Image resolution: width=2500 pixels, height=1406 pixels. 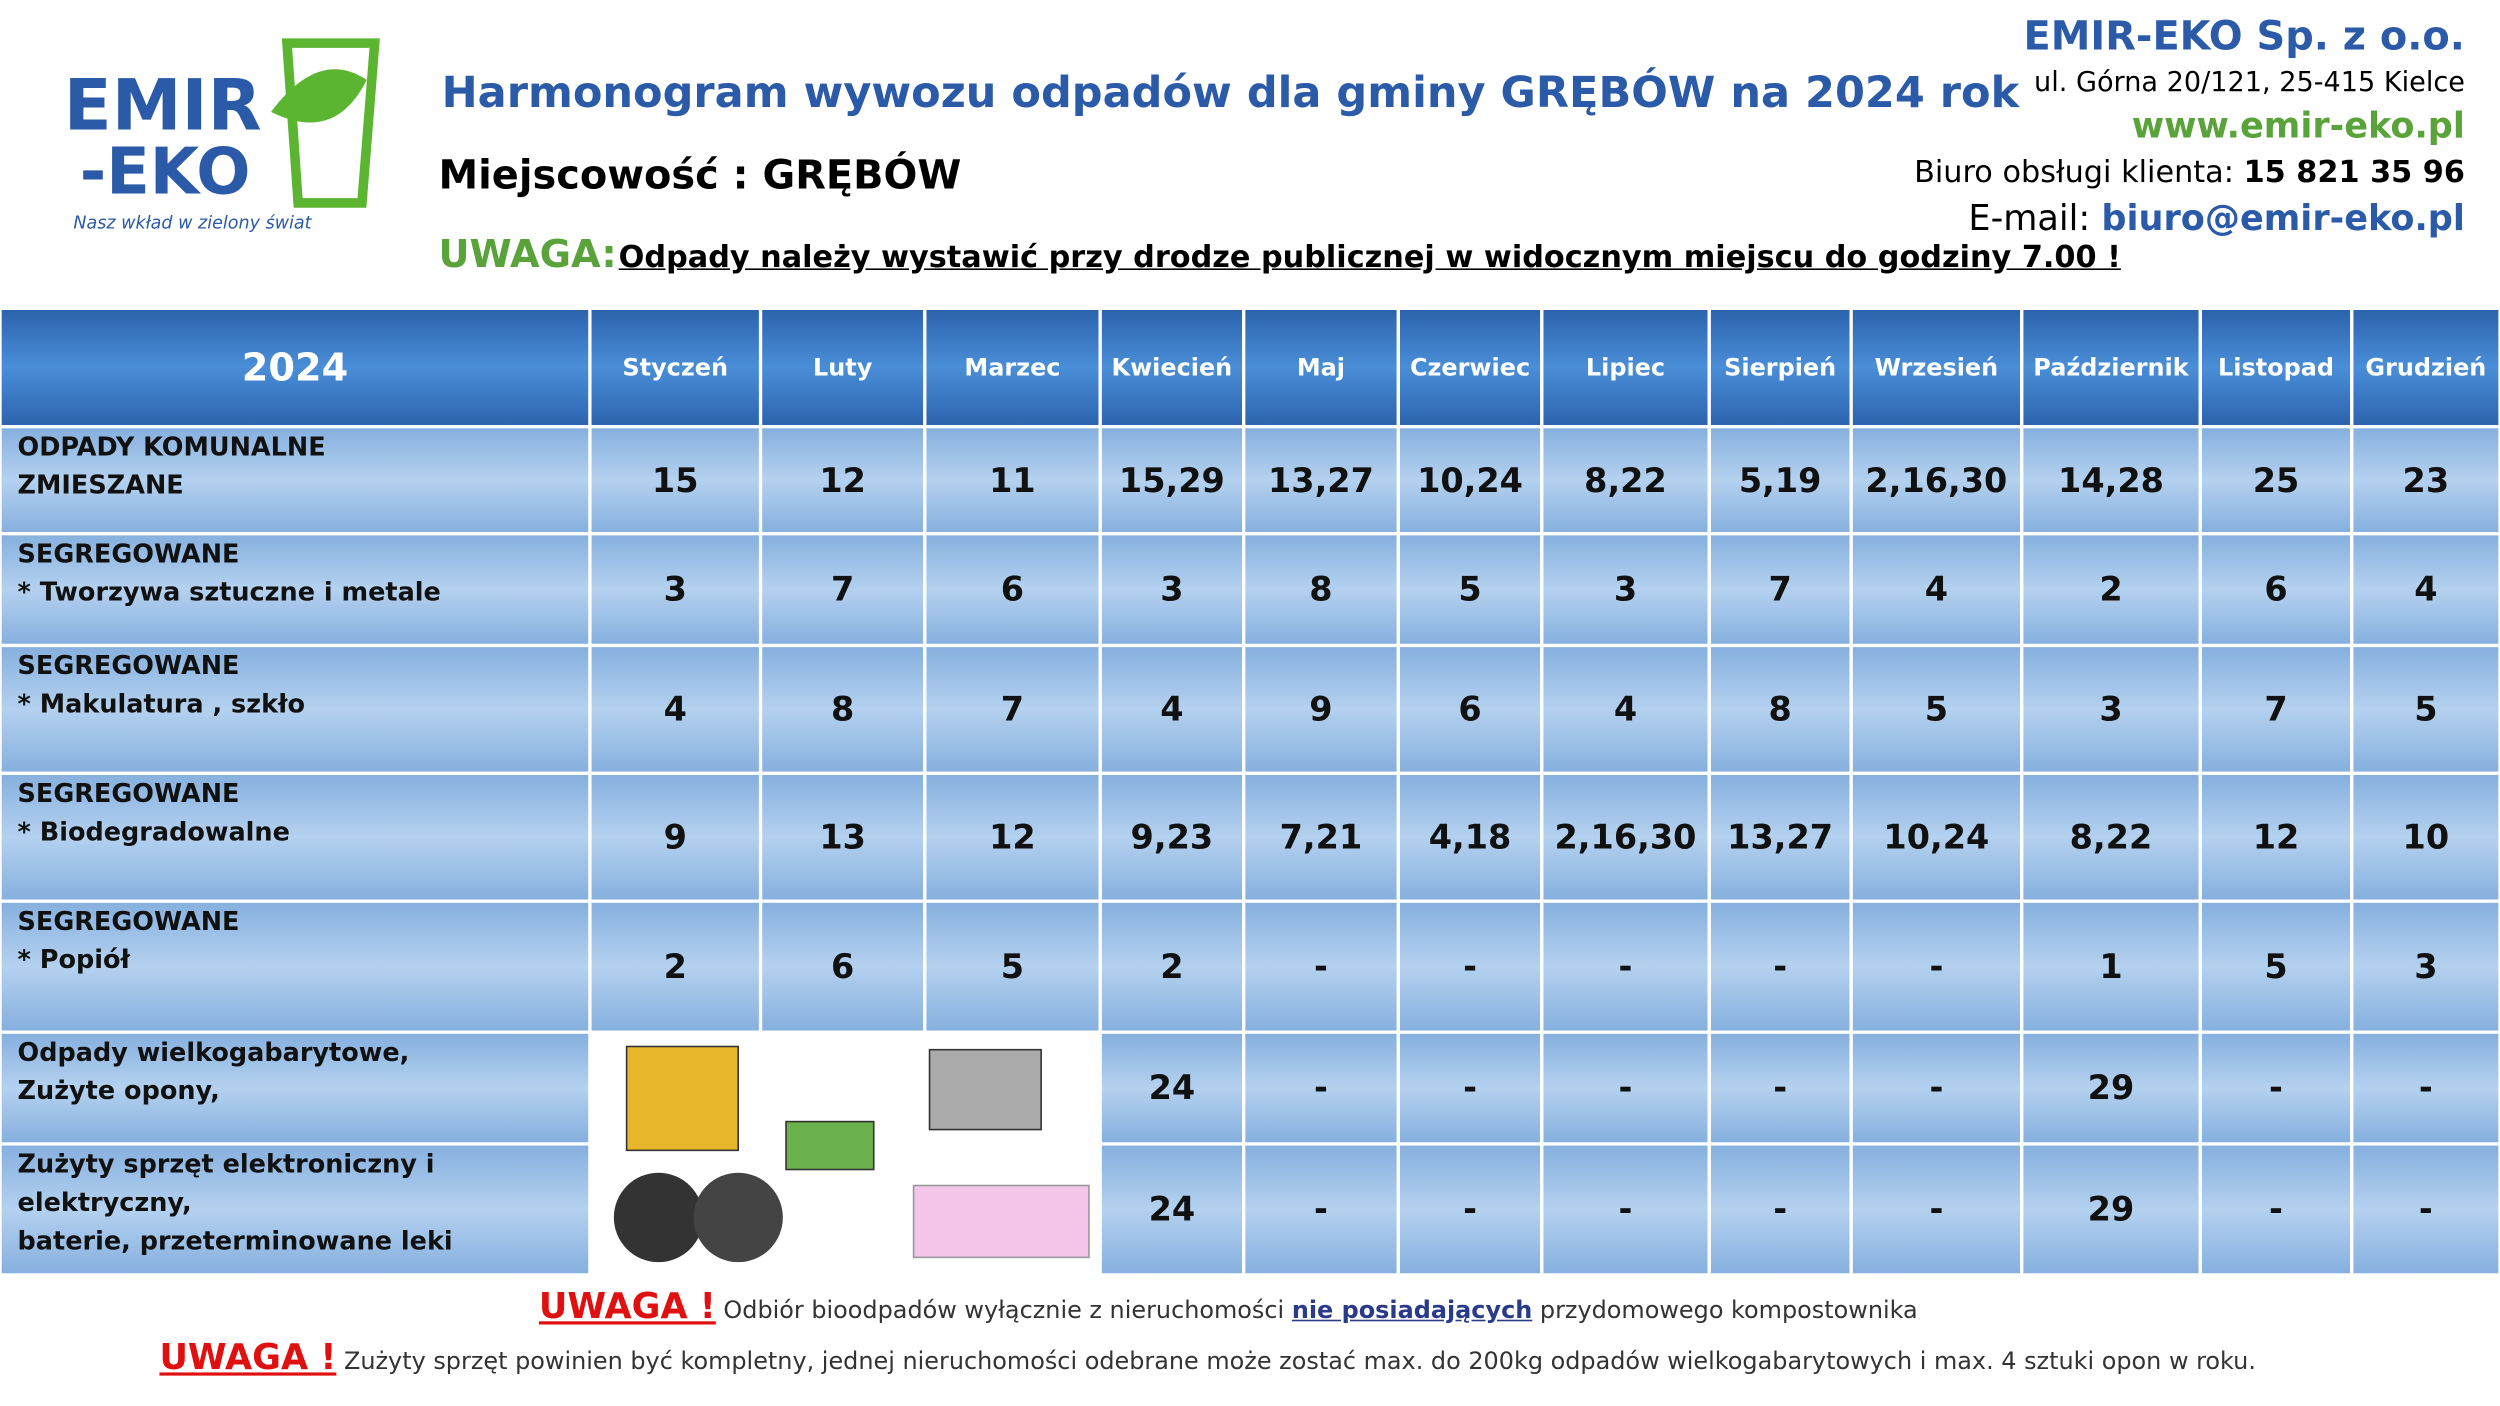 I want to click on date-cell: 29, so click(x=2111, y=1209).